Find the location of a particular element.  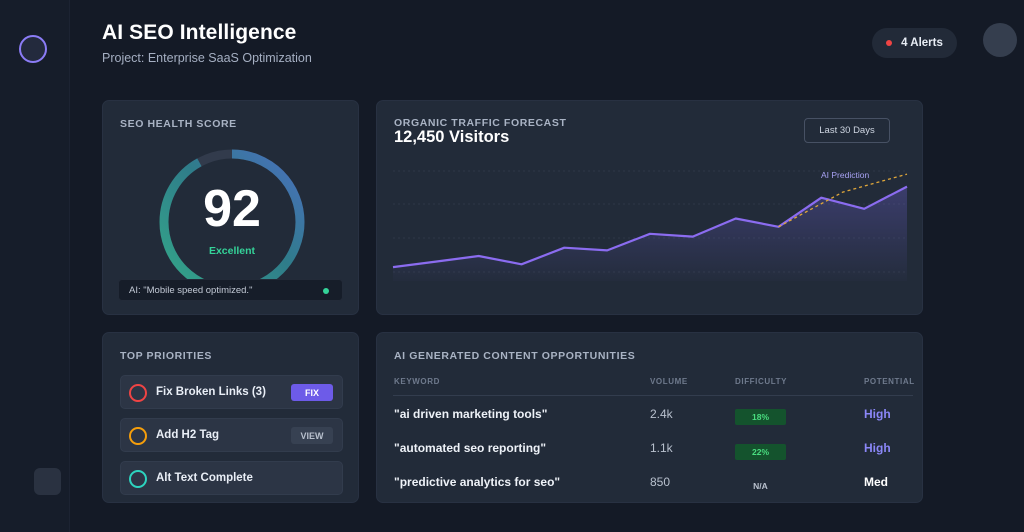

priority-item-broken-links: Fix Broken Links (3) FIX is located at coordinates (231, 392).